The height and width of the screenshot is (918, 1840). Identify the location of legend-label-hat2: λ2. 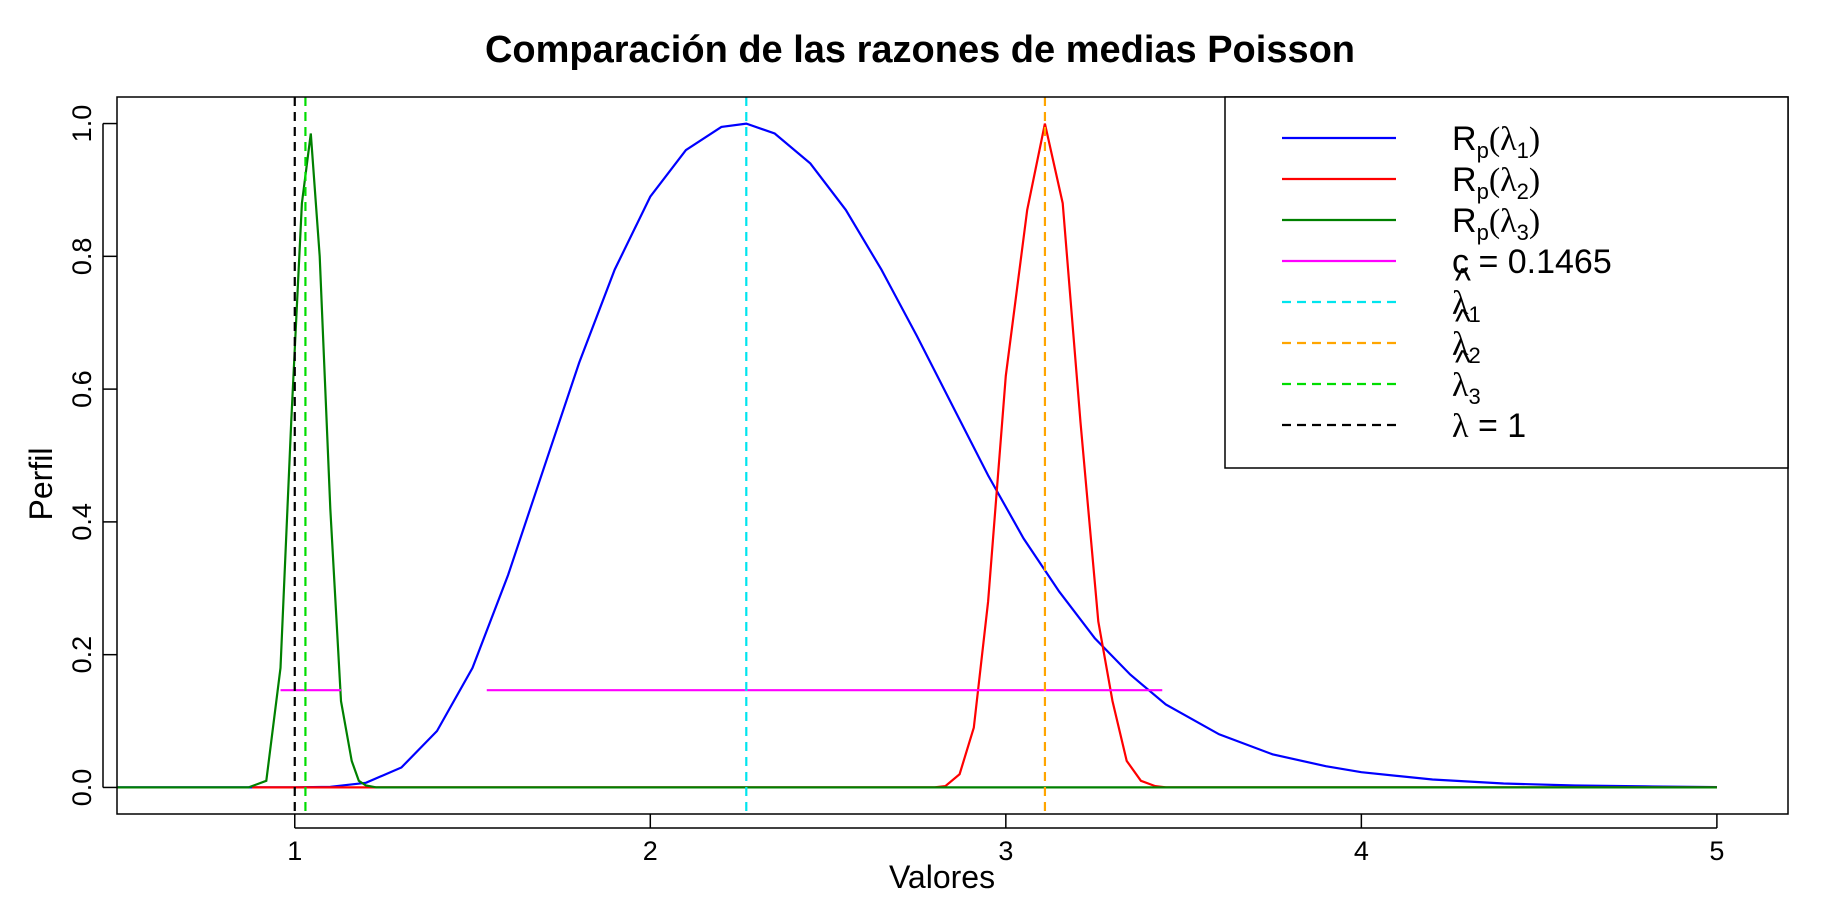
(1466, 347).